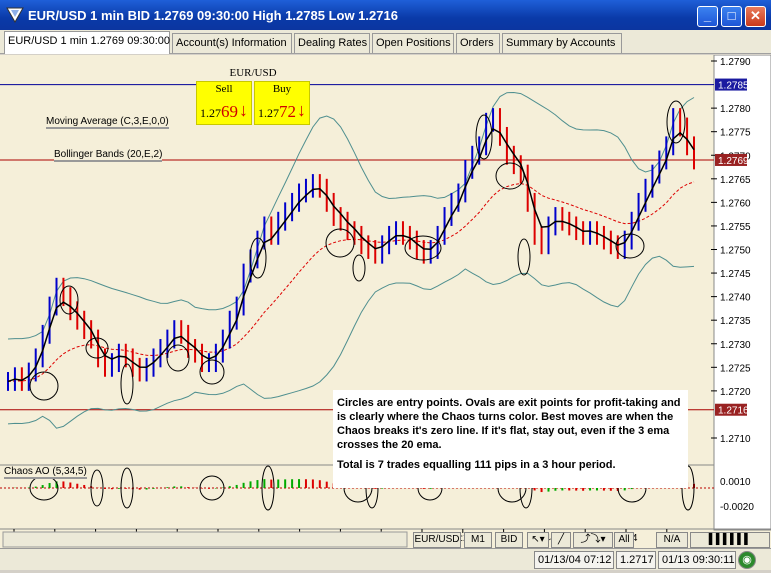 The image size is (771, 573). I want to click on current-price-box-label: 1.2769, so click(733, 161).